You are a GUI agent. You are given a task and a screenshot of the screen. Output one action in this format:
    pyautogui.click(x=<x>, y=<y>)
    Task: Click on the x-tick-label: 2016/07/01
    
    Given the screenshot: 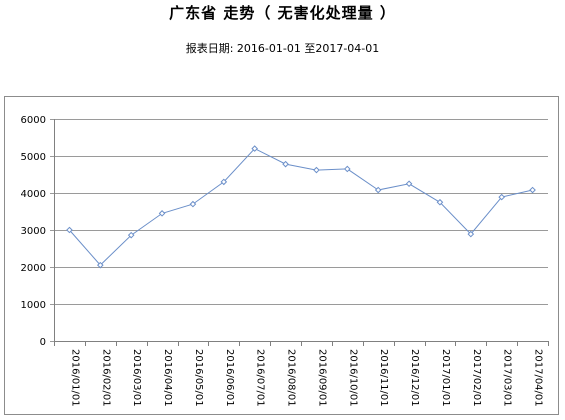 What is the action you would take?
    pyautogui.click(x=260, y=378)
    